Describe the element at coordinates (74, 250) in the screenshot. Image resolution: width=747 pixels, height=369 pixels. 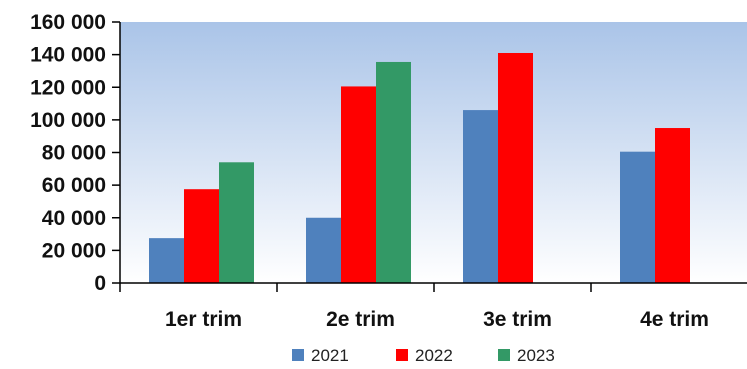
I see `y-tick-label: 20 000` at that location.